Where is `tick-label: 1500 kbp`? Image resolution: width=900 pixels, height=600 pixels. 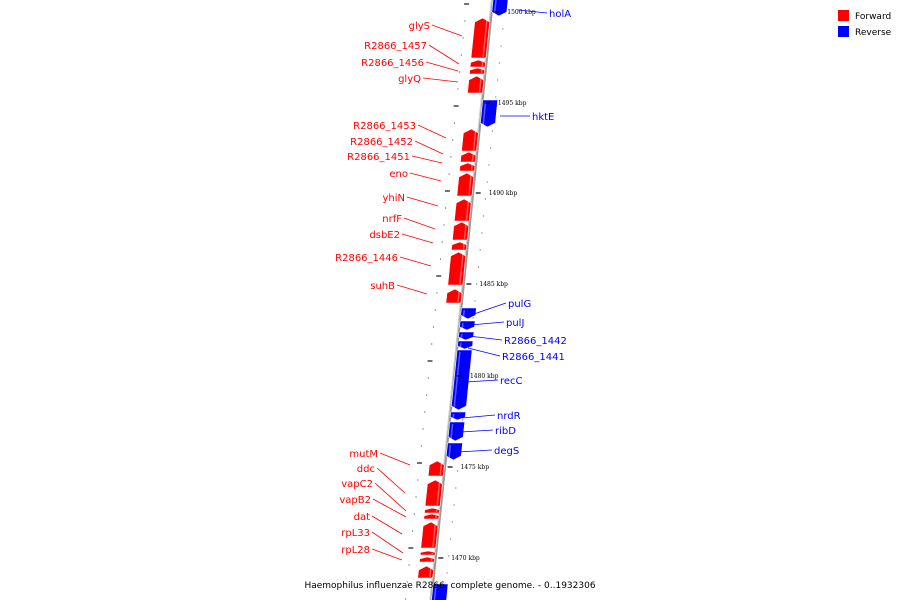 tick-label: 1500 kbp is located at coordinates (521, 12).